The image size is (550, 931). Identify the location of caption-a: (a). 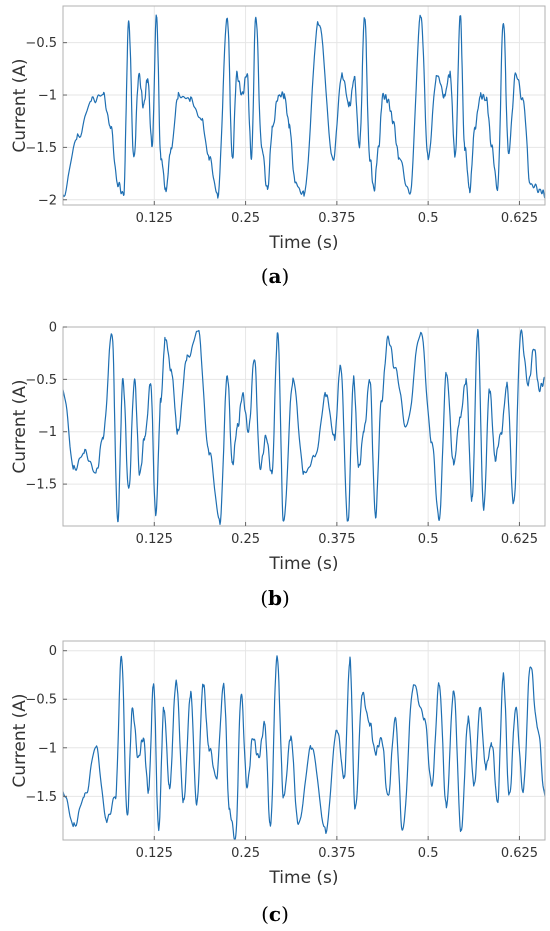
(275, 276).